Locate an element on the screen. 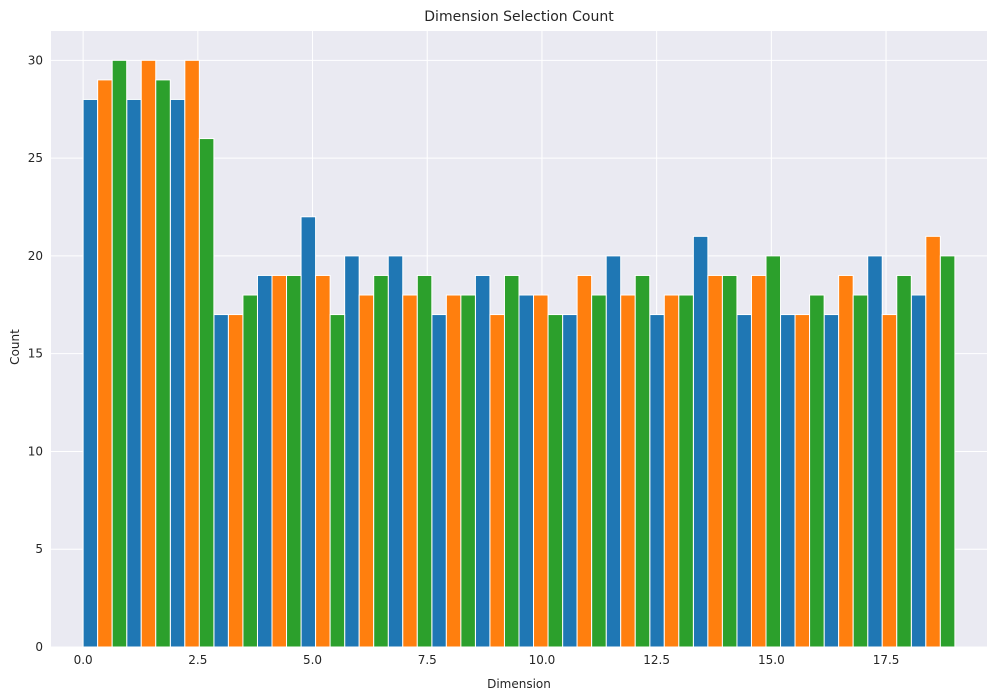  y-tick-label: 5 is located at coordinates (39, 549).